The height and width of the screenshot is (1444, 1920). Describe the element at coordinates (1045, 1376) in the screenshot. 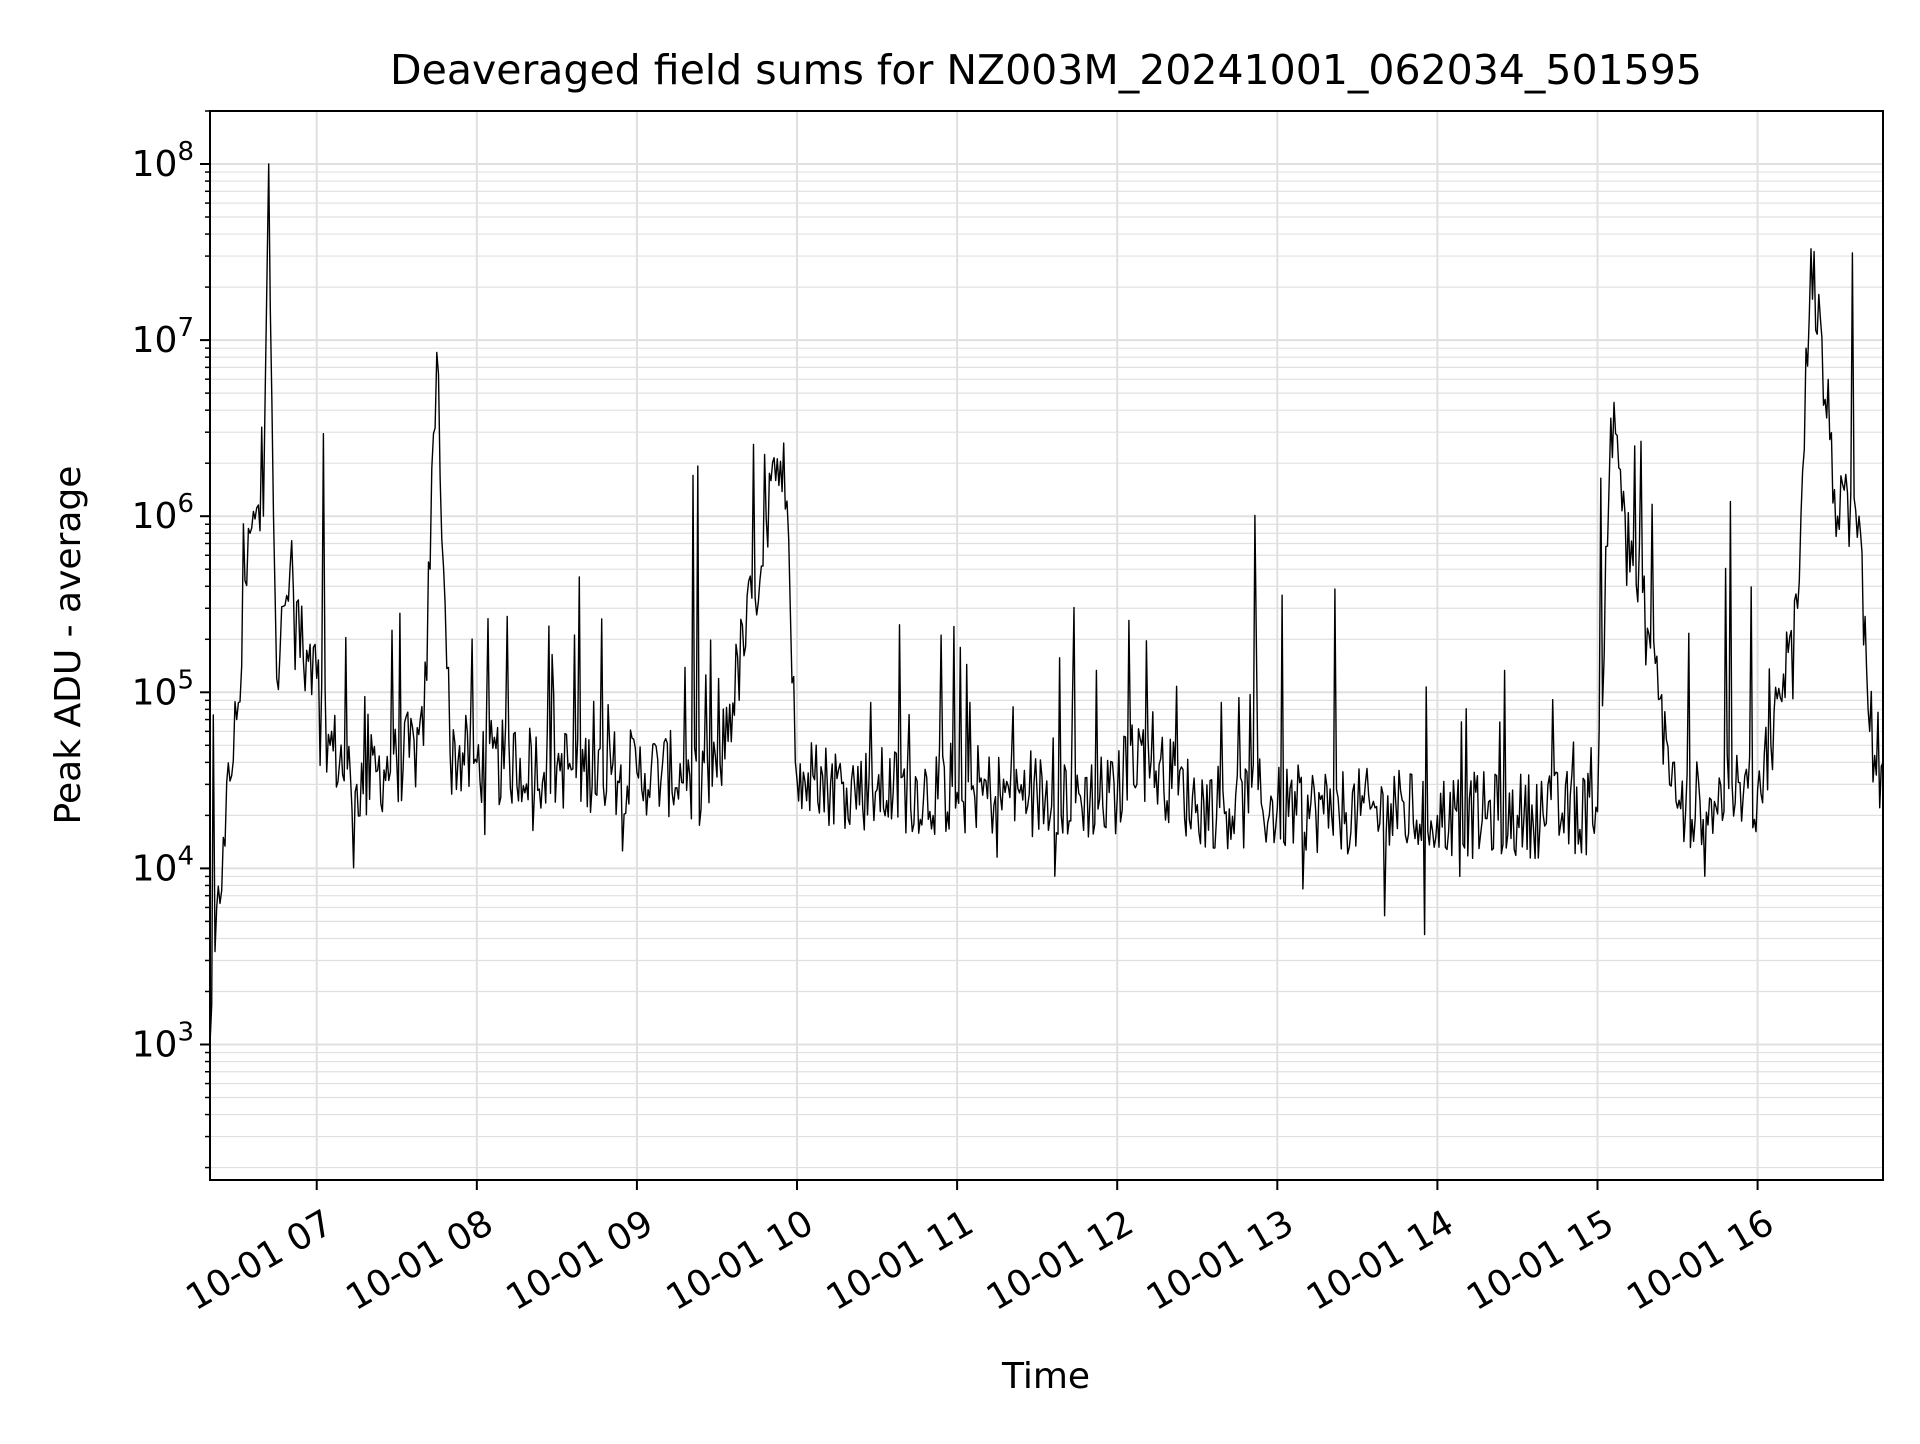

I see `x-axis-label: Time` at that location.